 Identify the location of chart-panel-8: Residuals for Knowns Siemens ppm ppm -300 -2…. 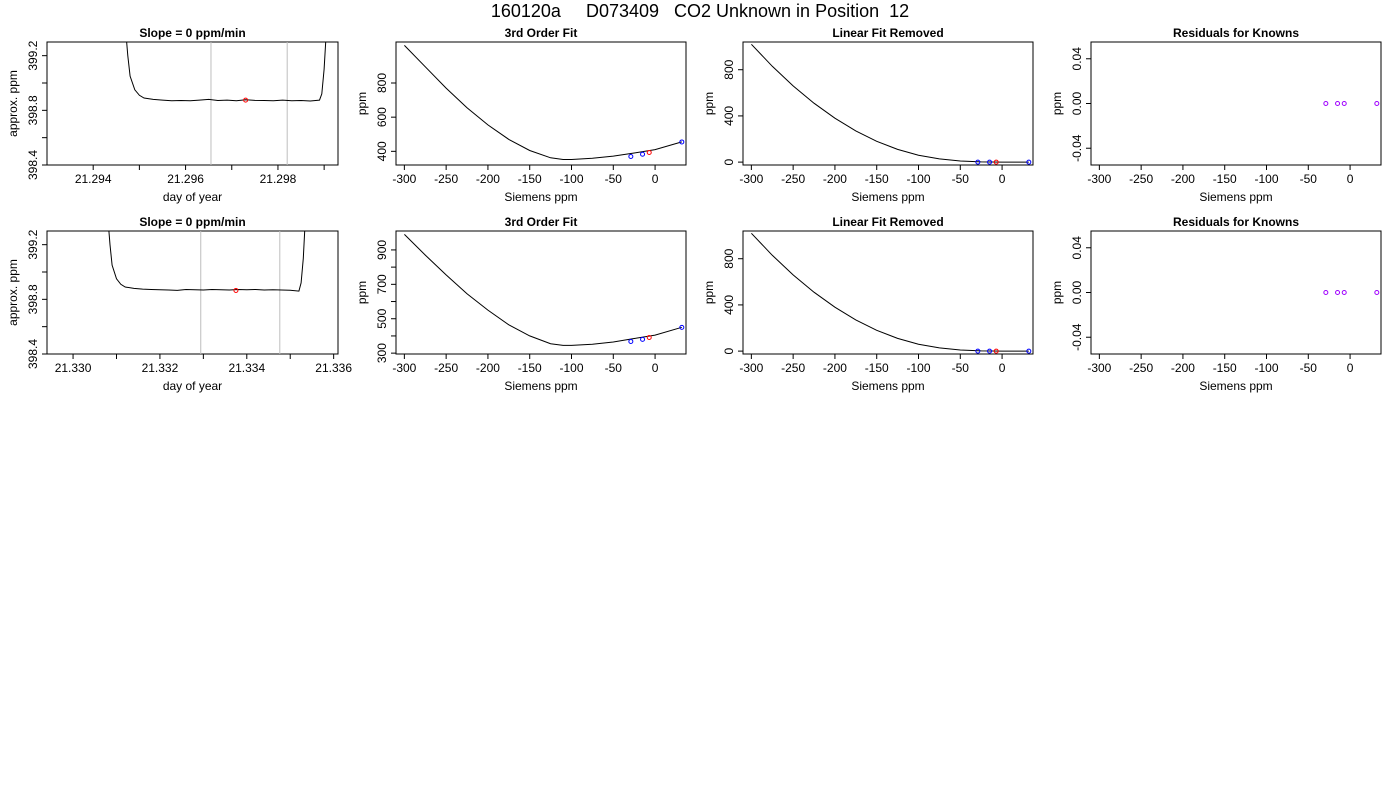
(1216, 304).